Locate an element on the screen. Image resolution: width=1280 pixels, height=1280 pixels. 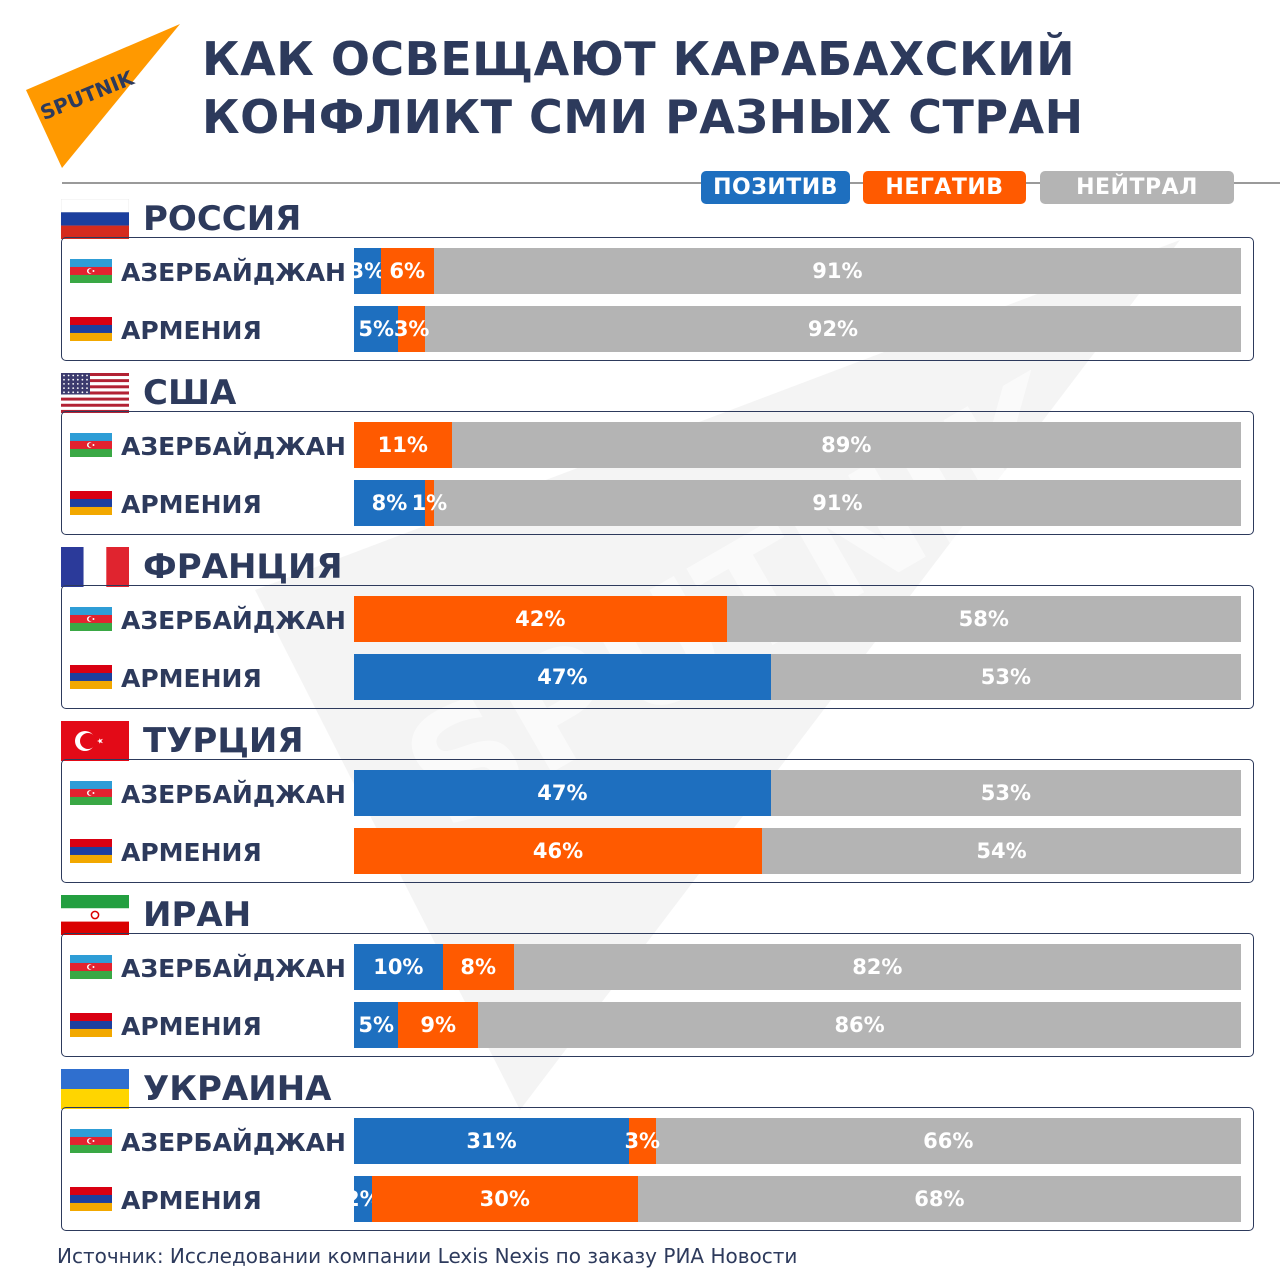
bar-france-armenia: 47% 53% is located at coordinates (797, 677).